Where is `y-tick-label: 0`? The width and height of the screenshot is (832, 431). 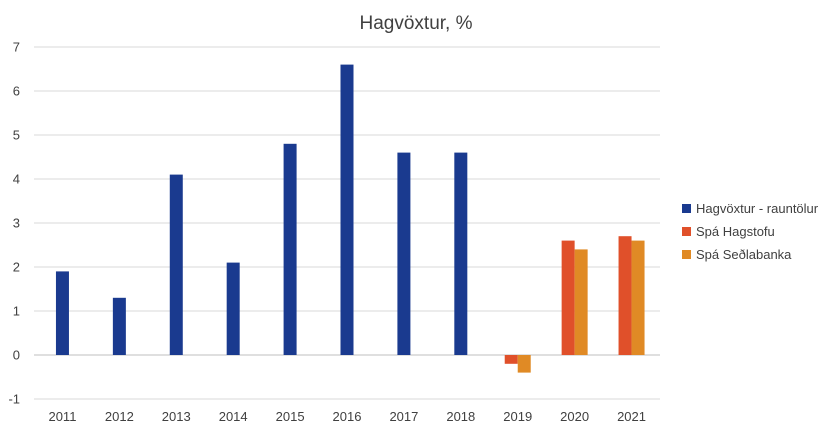 y-tick-label: 0 is located at coordinates (16, 355).